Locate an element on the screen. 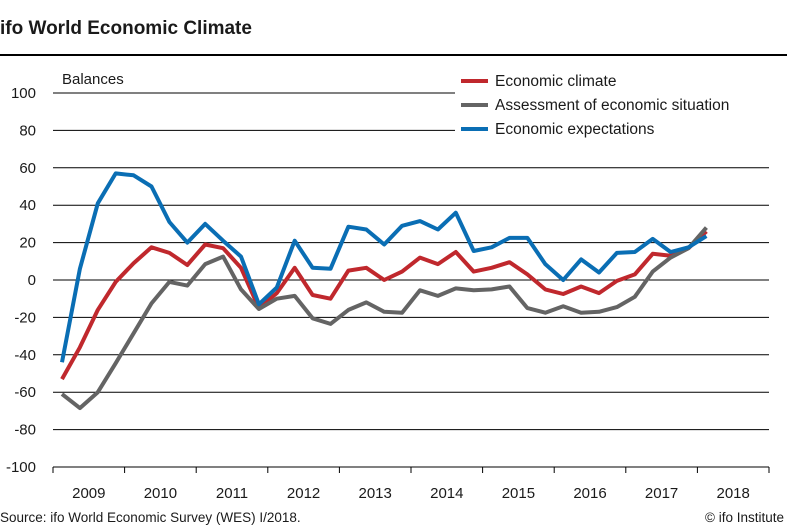  x-tick-label: 2017 is located at coordinates (661, 493).